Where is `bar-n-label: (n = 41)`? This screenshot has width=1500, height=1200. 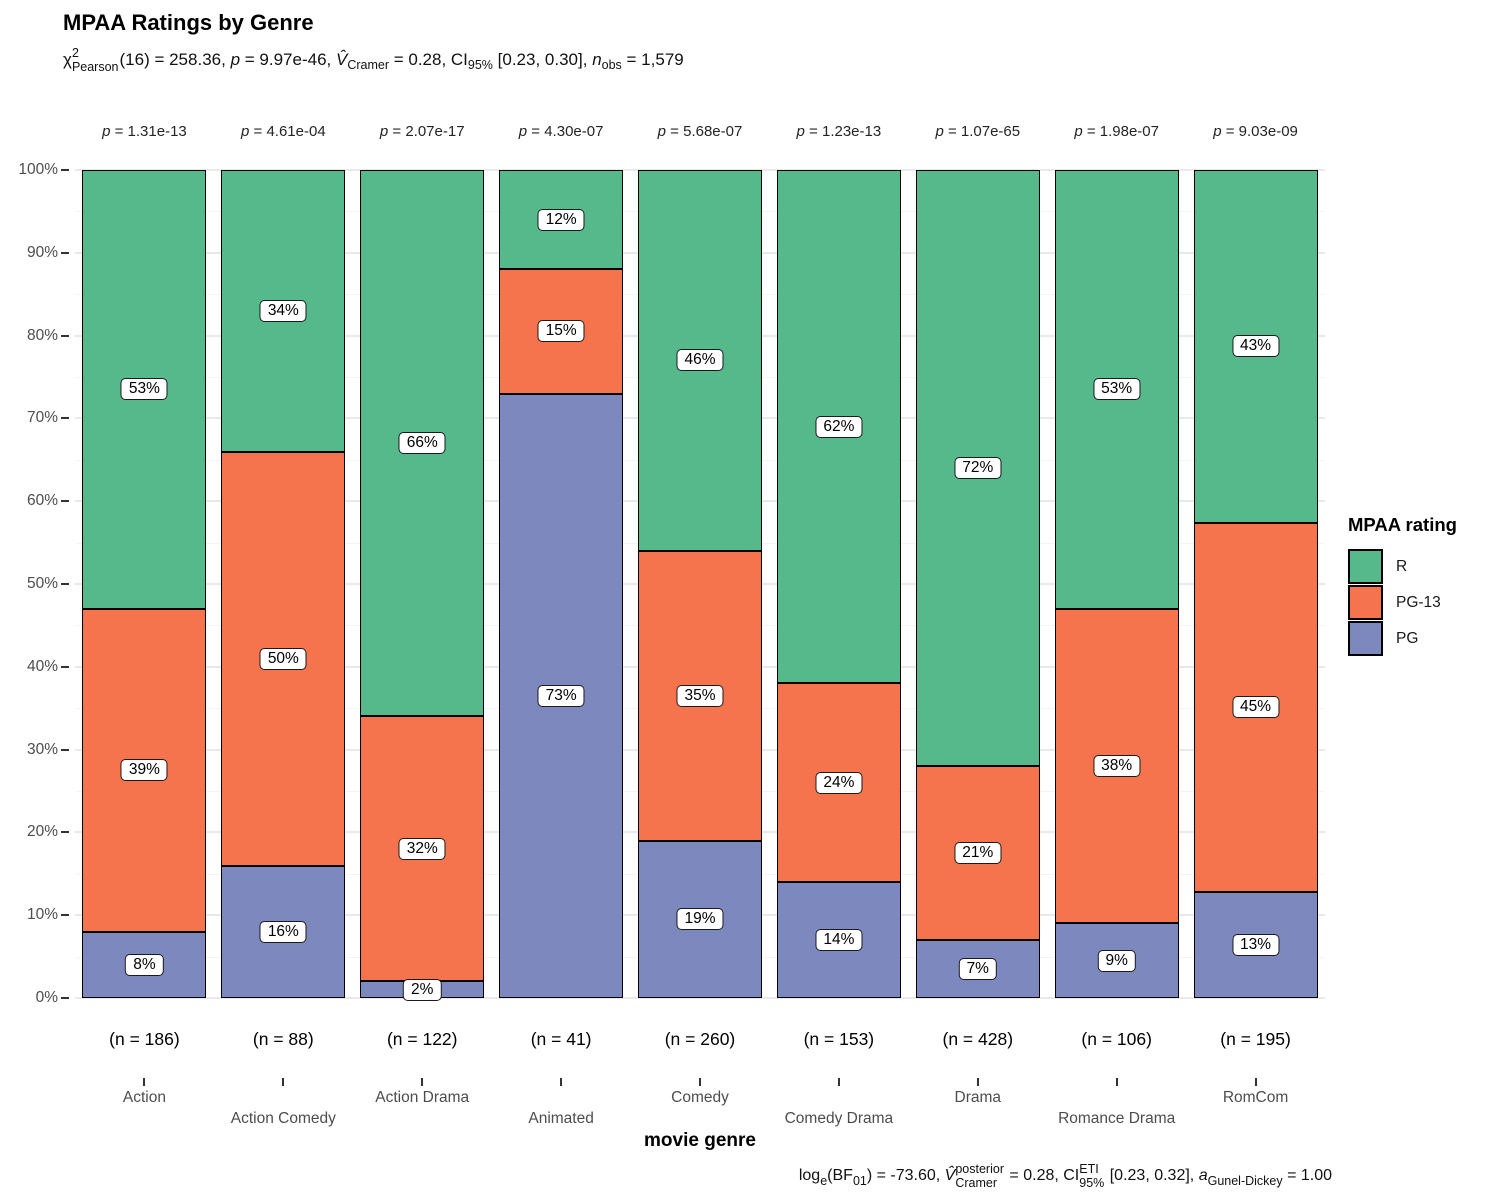
bar-n-label: (n = 41) is located at coordinates (561, 1039).